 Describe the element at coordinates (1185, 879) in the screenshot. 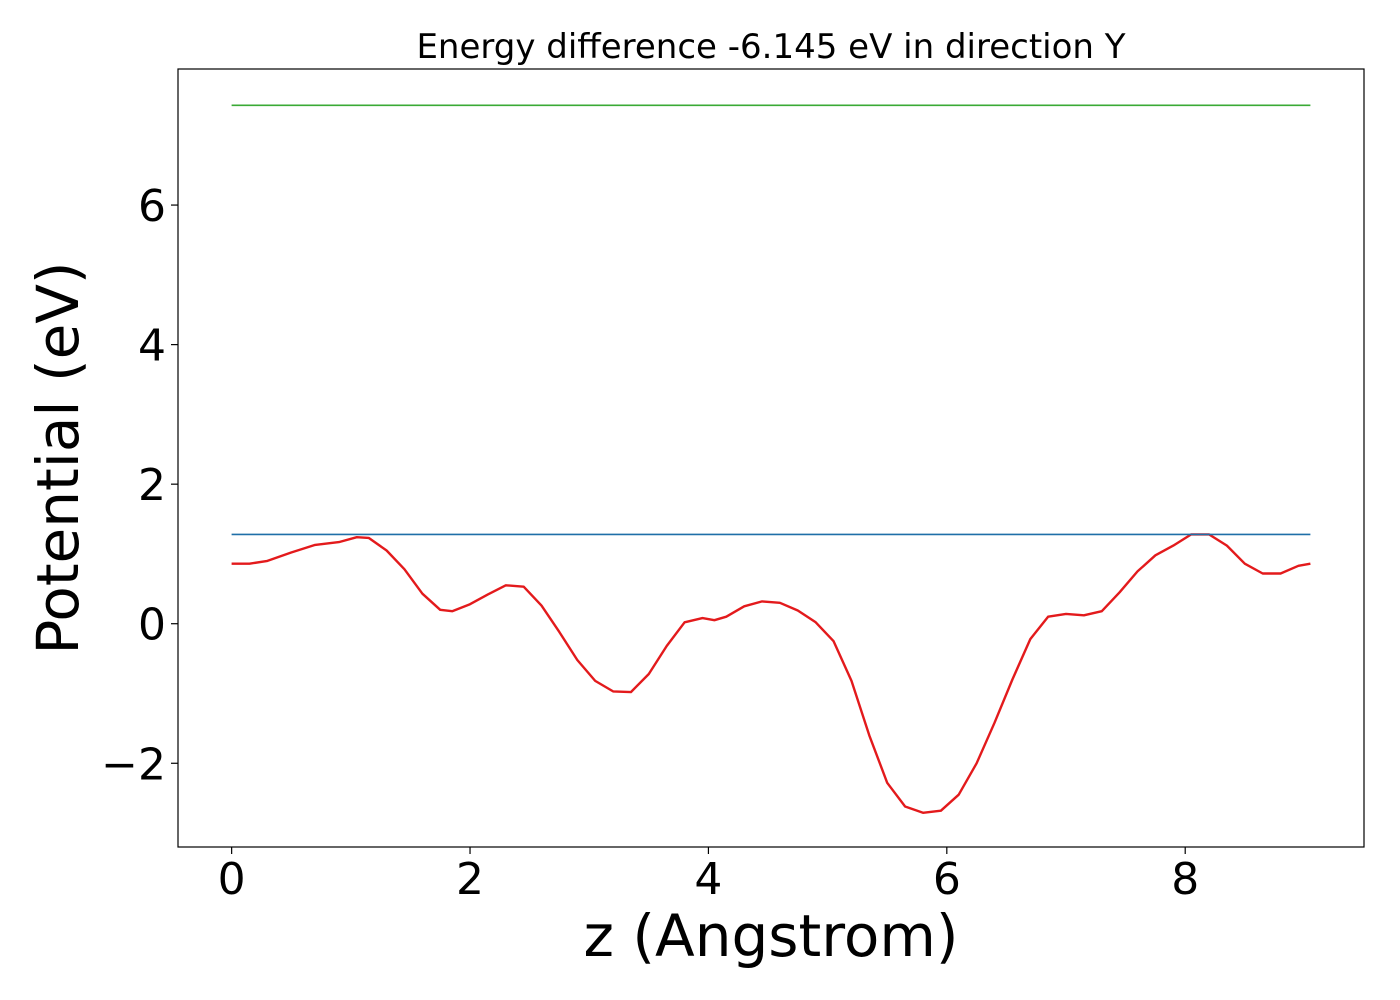

I see `x-tick-label: 8` at that location.